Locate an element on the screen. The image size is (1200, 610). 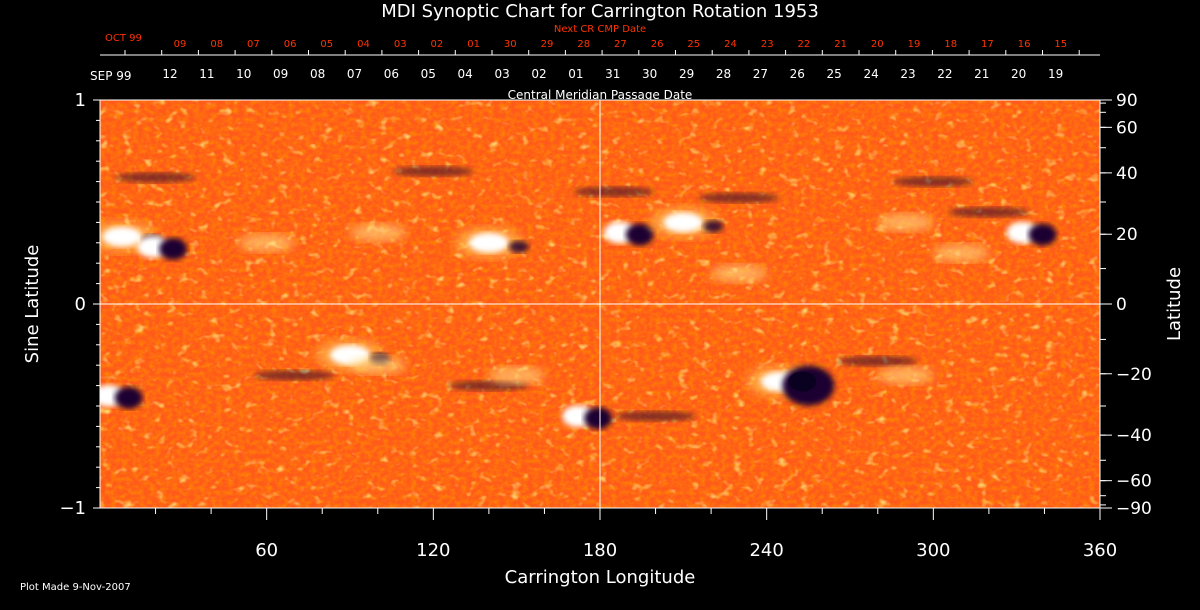
next-cr-date-label: 21 is located at coordinates (840, 44).